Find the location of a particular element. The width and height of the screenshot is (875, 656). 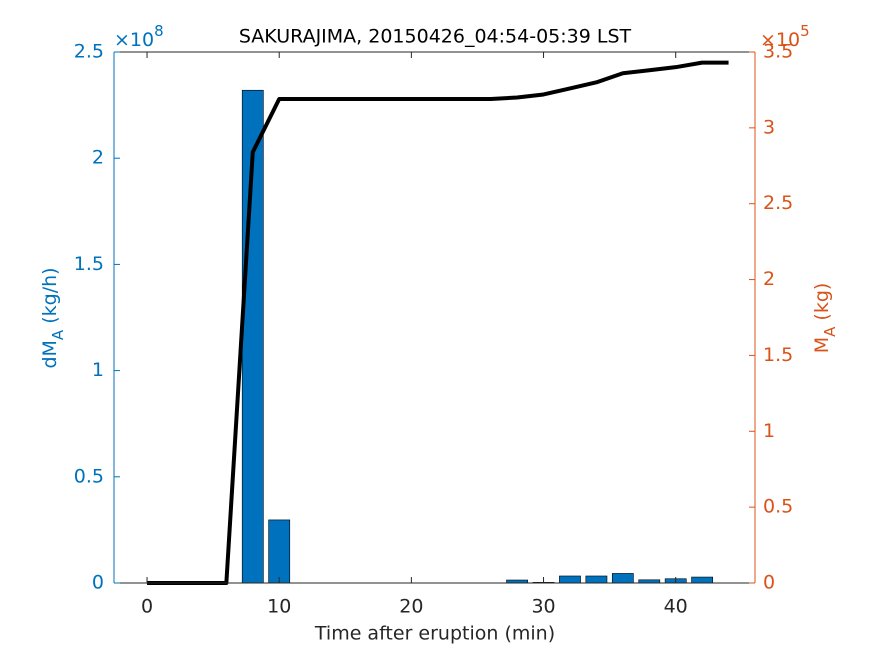

x-axis-label: Time after eruption (min) is located at coordinates (434, 634).